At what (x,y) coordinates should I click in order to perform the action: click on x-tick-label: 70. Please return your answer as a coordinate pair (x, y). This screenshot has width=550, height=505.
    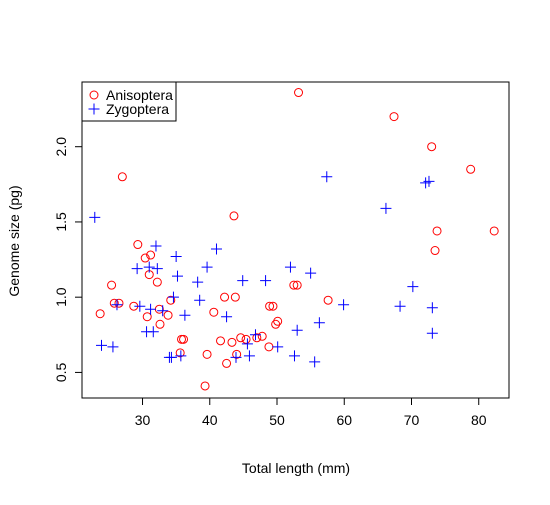
    Looking at the image, I should click on (412, 420).